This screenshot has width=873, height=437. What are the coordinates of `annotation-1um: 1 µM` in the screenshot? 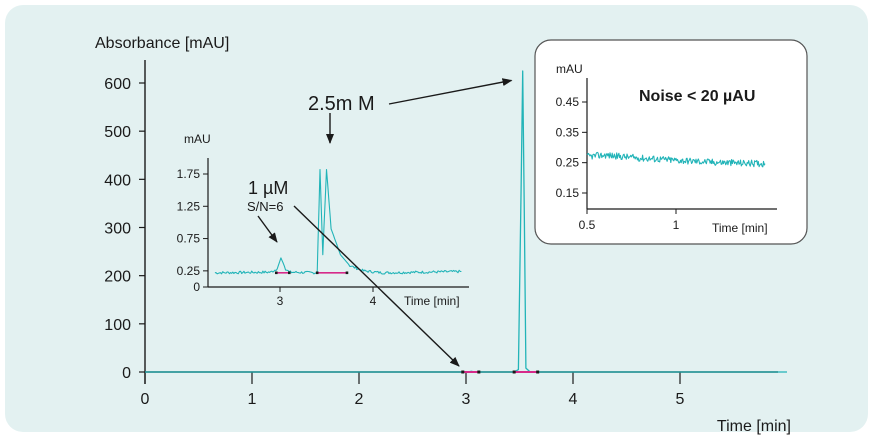 It's located at (268, 188).